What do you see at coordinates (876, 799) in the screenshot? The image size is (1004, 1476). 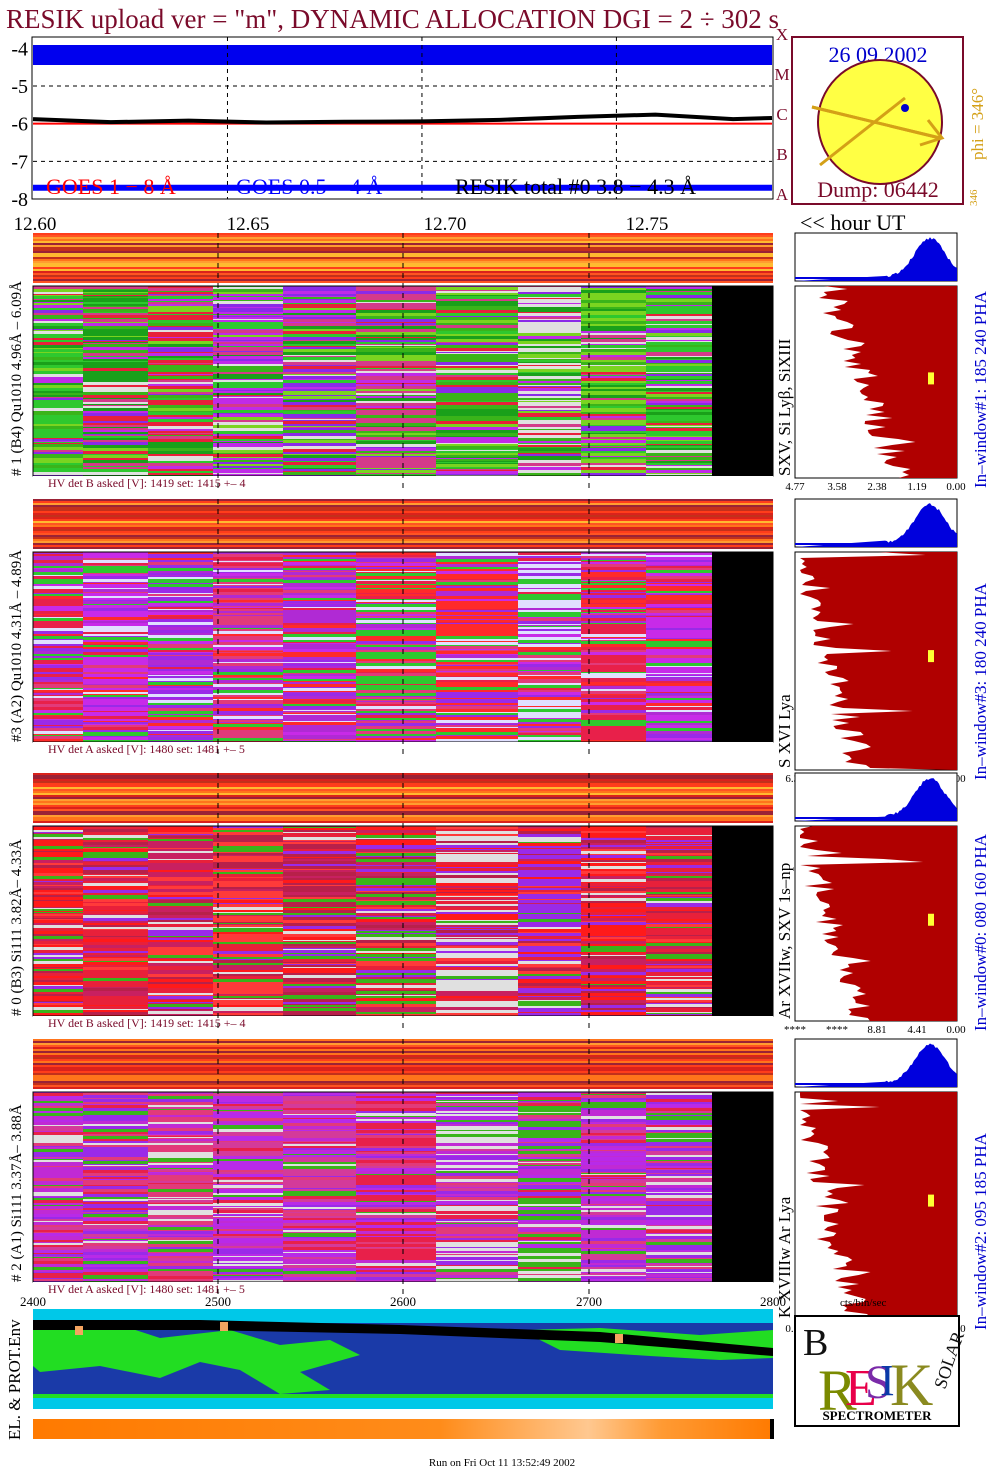 I see `pha-histogram` at bounding box center [876, 799].